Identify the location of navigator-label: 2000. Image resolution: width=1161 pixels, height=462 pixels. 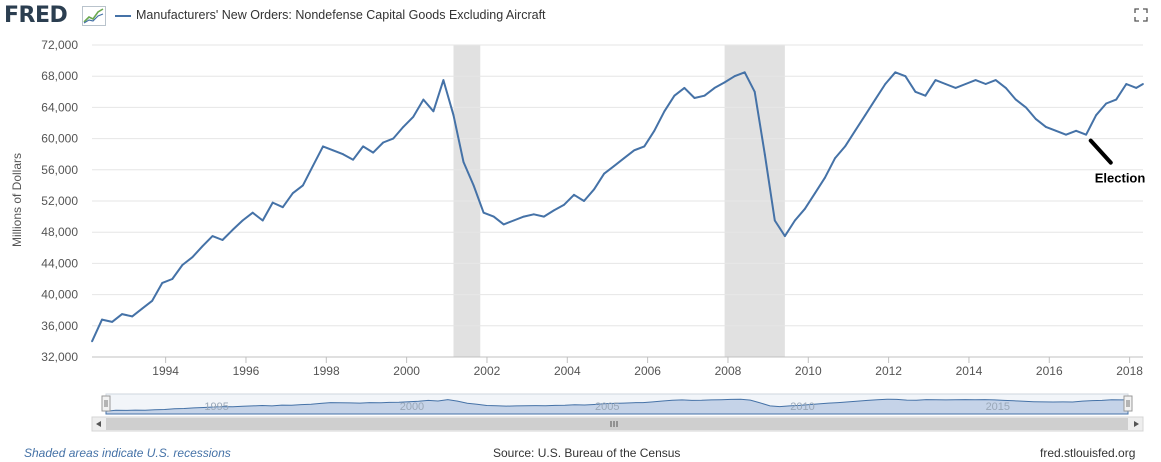
(412, 407).